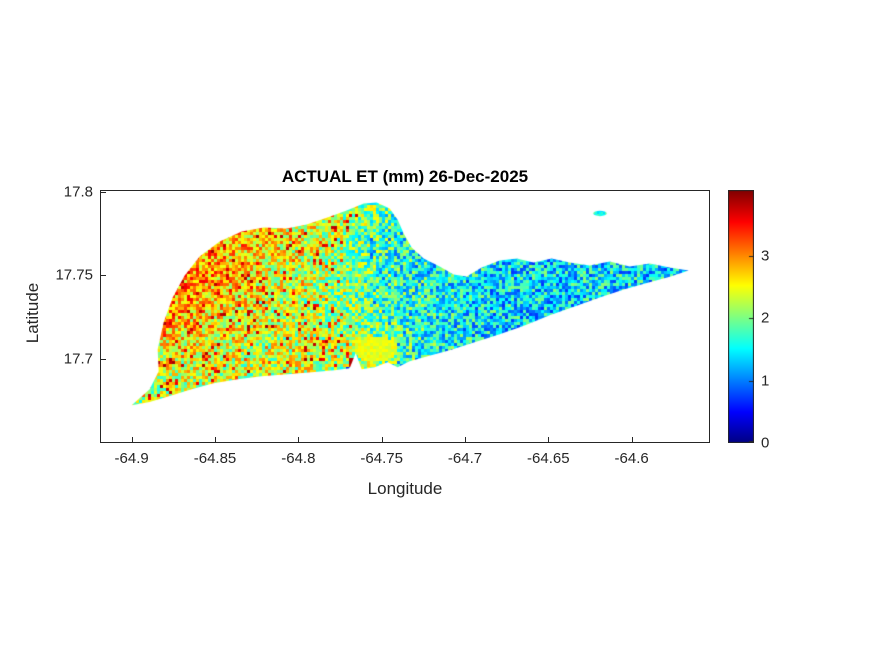  Describe the element at coordinates (298, 458) in the screenshot. I see `x-tick-label: -64.8` at that location.